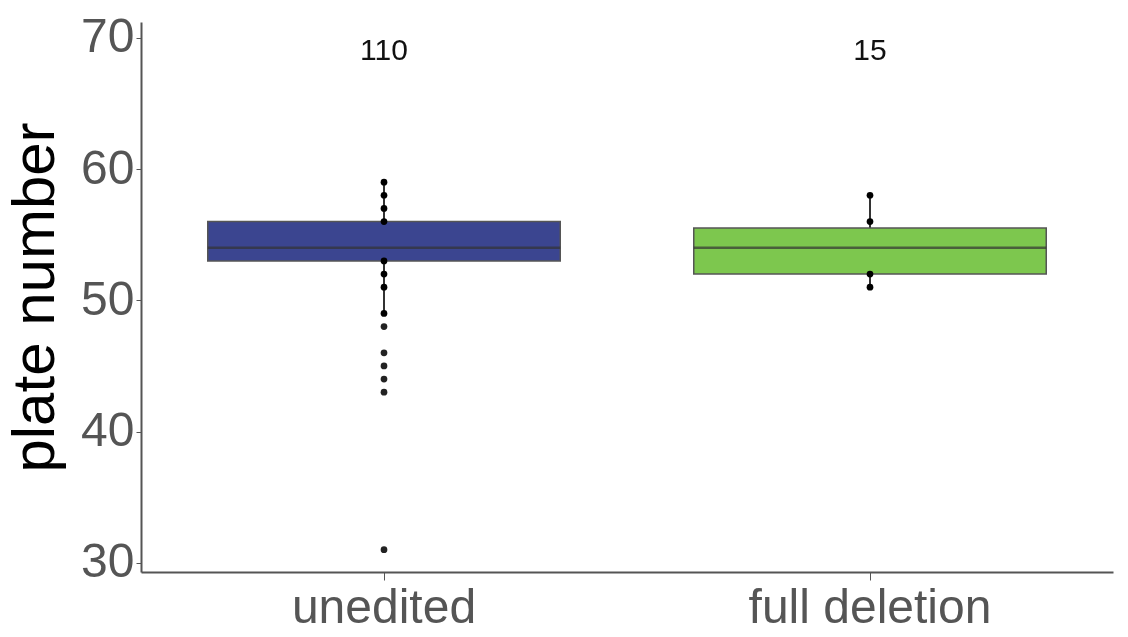 This screenshot has width=1128, height=637. Describe the element at coordinates (108, 167) in the screenshot. I see `y-tick-label: 60` at that location.